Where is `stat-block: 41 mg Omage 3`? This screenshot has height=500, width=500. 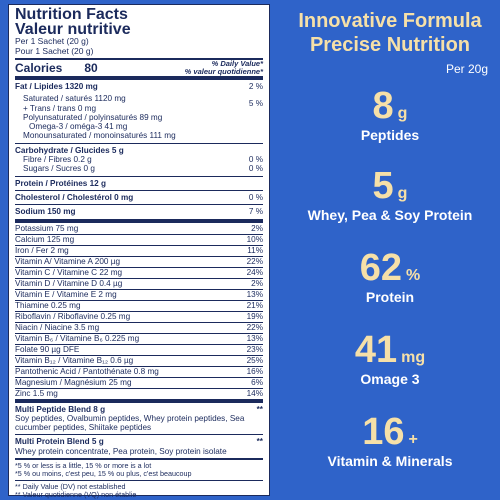 stat-block: 41 mg Omage 3 is located at coordinates (390, 359).